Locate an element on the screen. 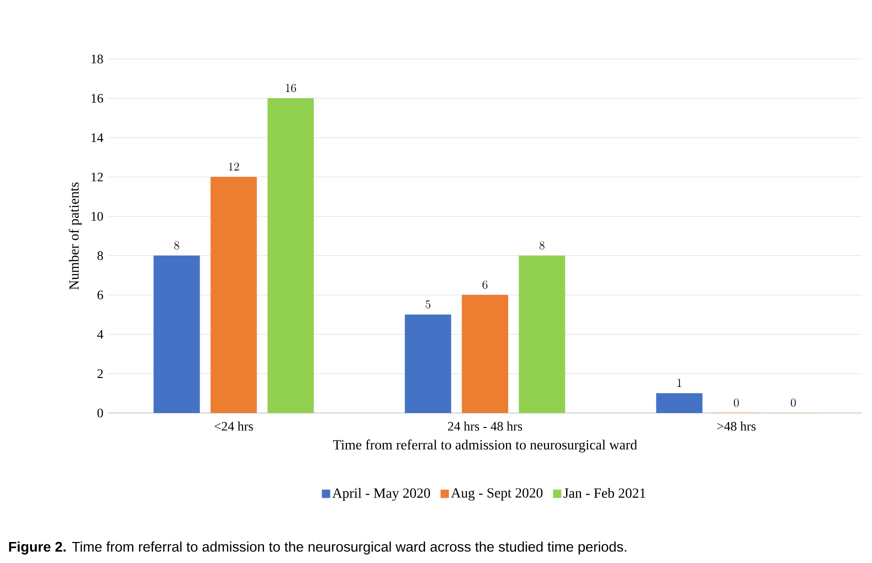 The width and height of the screenshot is (872, 563). text: Figure 2. Time from referral to admission to the neurosurgical ward across the studied time periods. is located at coordinates (317, 548).